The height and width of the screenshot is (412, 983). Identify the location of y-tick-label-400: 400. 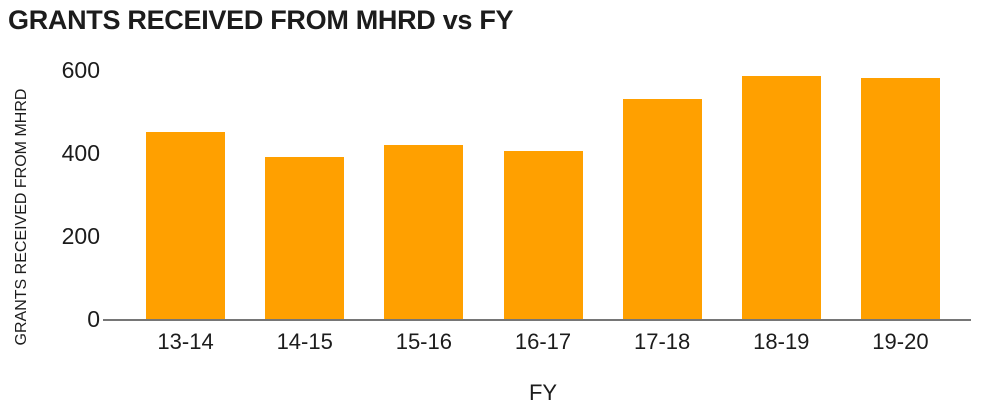
(80, 153).